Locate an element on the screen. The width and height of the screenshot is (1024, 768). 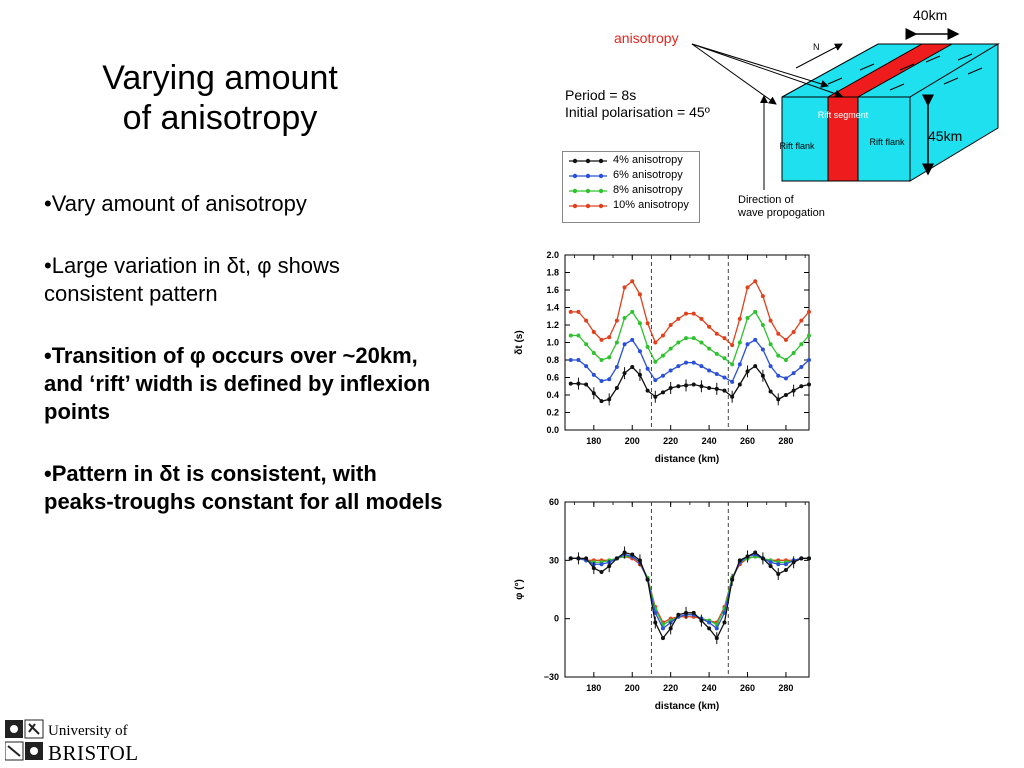
x-tick-label: 200 is located at coordinates (632, 441).